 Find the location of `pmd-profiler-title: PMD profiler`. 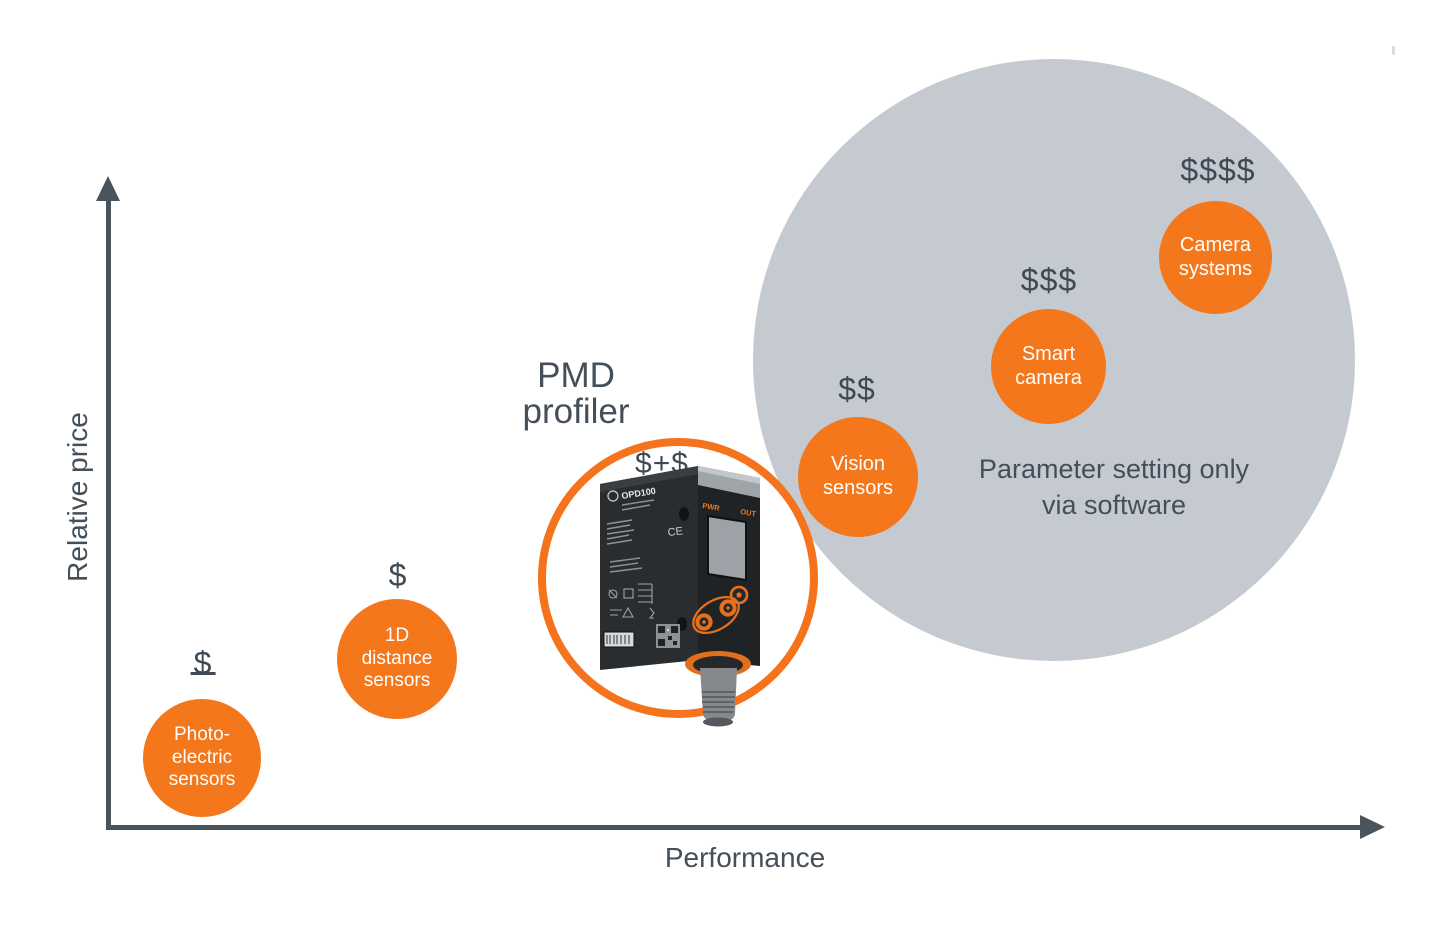

pmd-profiler-title: PMD profiler is located at coordinates (576, 394).